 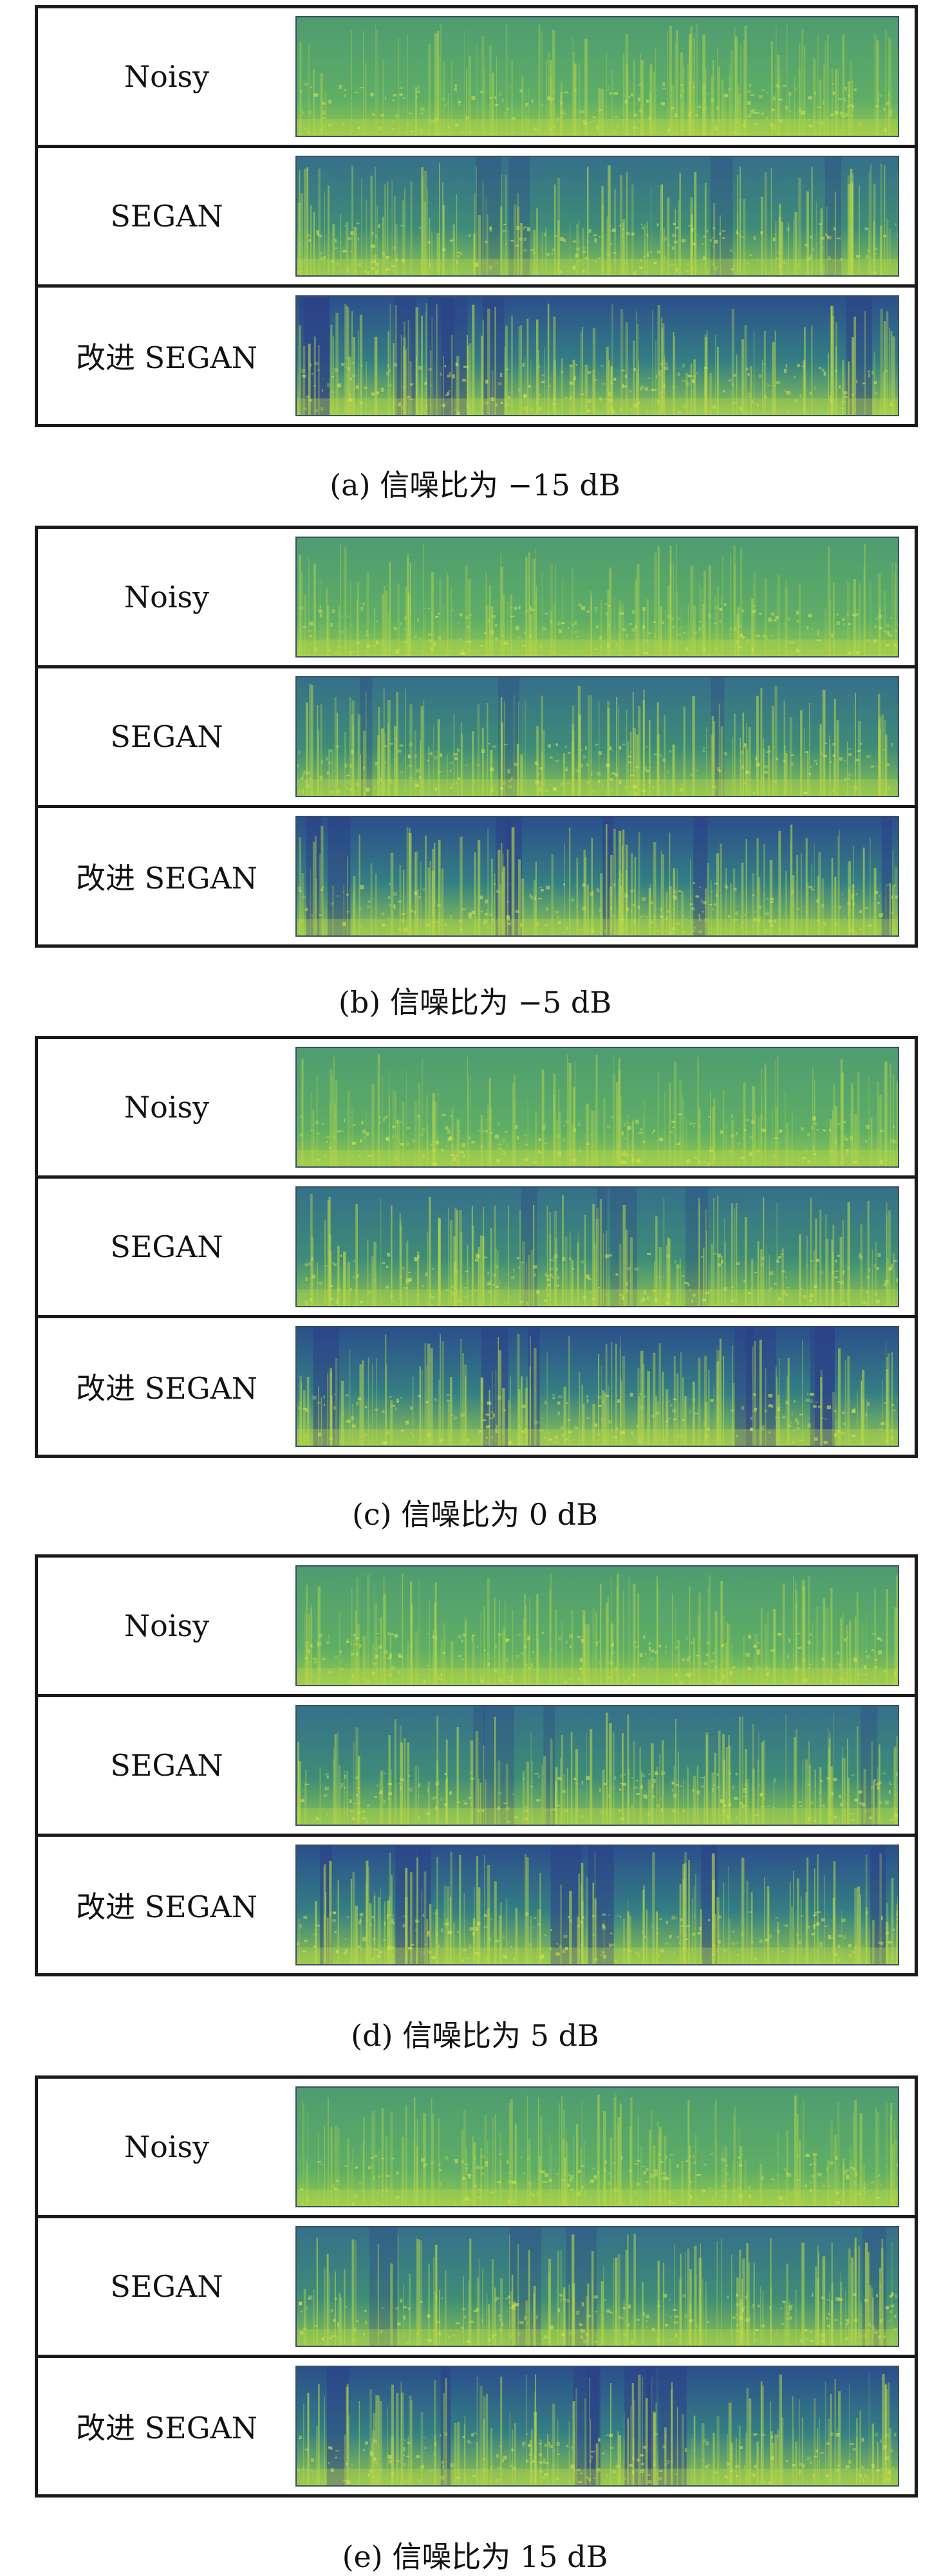 What do you see at coordinates (166, 1765) in the screenshot?
I see `row-label: SEGAN` at bounding box center [166, 1765].